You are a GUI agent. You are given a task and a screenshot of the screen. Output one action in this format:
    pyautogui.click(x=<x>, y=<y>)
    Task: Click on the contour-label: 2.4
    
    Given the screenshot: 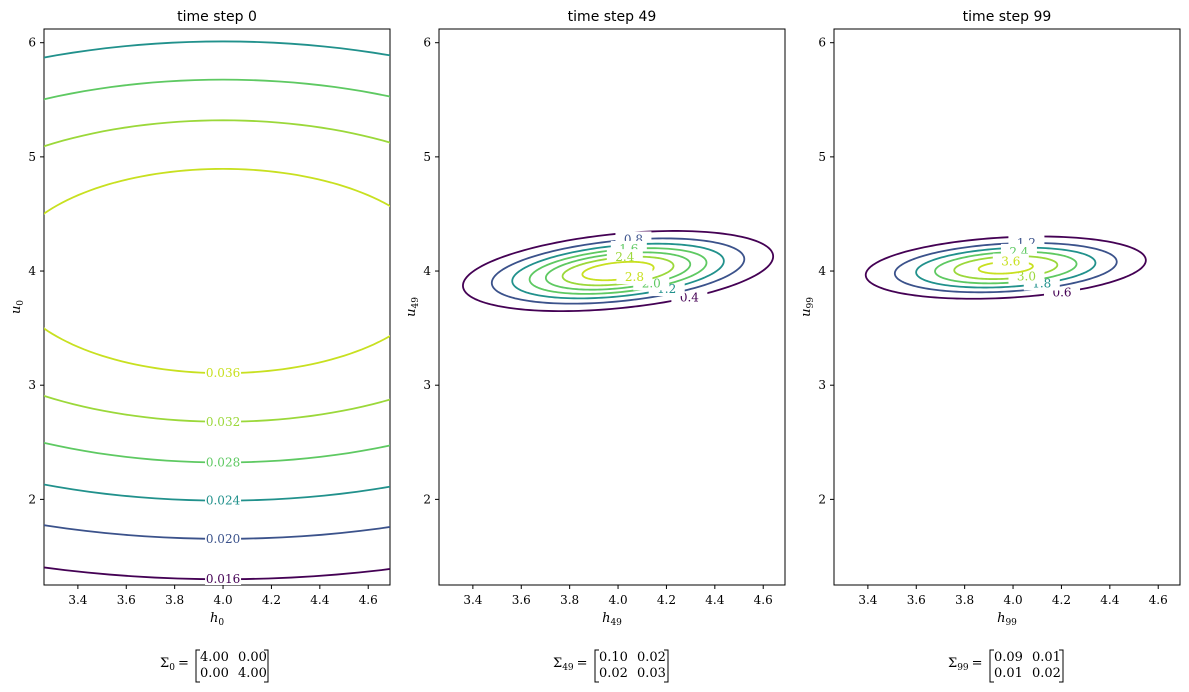 What is the action you would take?
    pyautogui.click(x=624, y=257)
    